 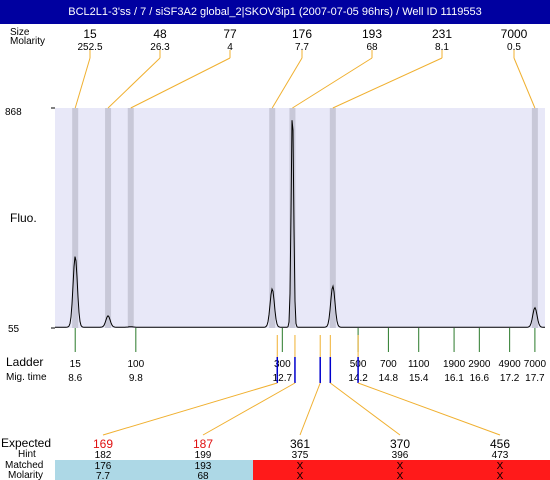 I want to click on matched-molarity-value: 7.7, so click(x=103, y=475).